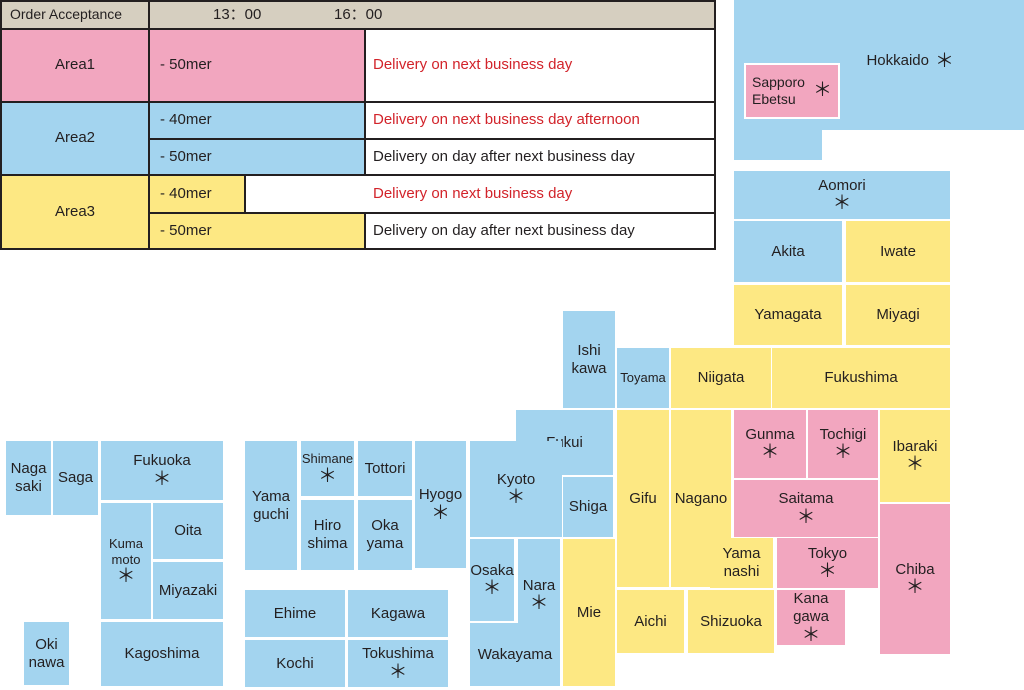  I want to click on prefecture-shiga: Shiga, so click(588, 507).